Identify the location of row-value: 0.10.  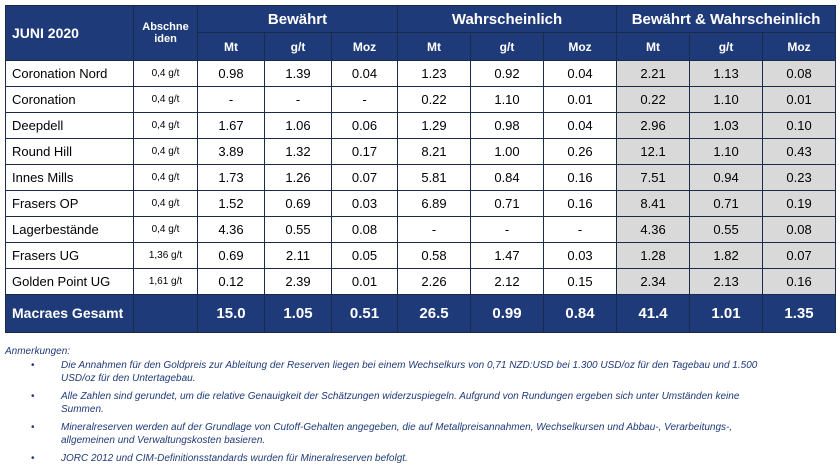
(799, 125).